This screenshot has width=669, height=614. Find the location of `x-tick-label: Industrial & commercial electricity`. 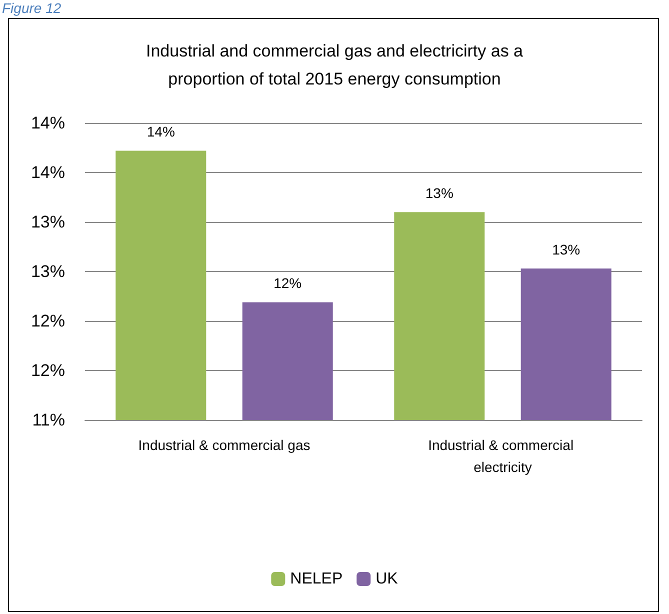

x-tick-label: Industrial & commercial electricity is located at coordinates (503, 456).